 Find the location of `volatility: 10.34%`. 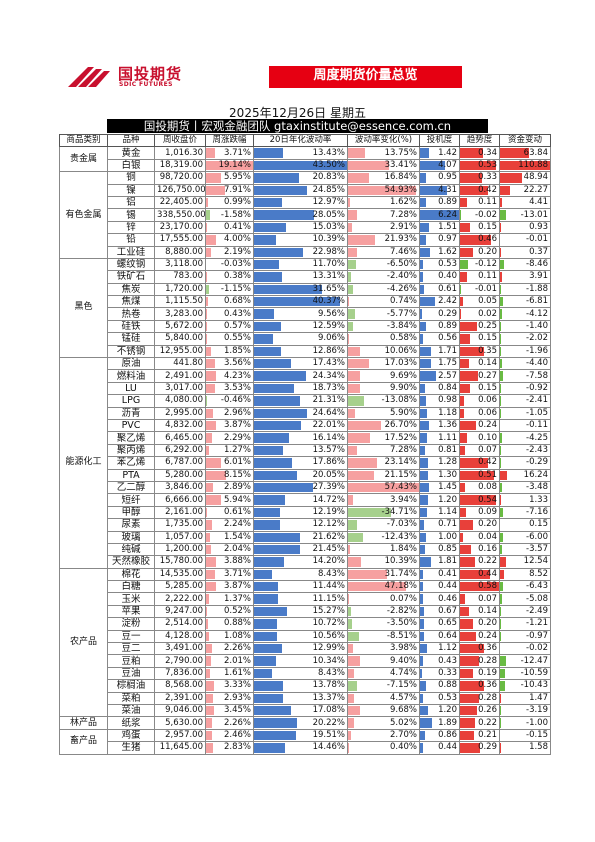

volatility: 10.34% is located at coordinates (300, 661).